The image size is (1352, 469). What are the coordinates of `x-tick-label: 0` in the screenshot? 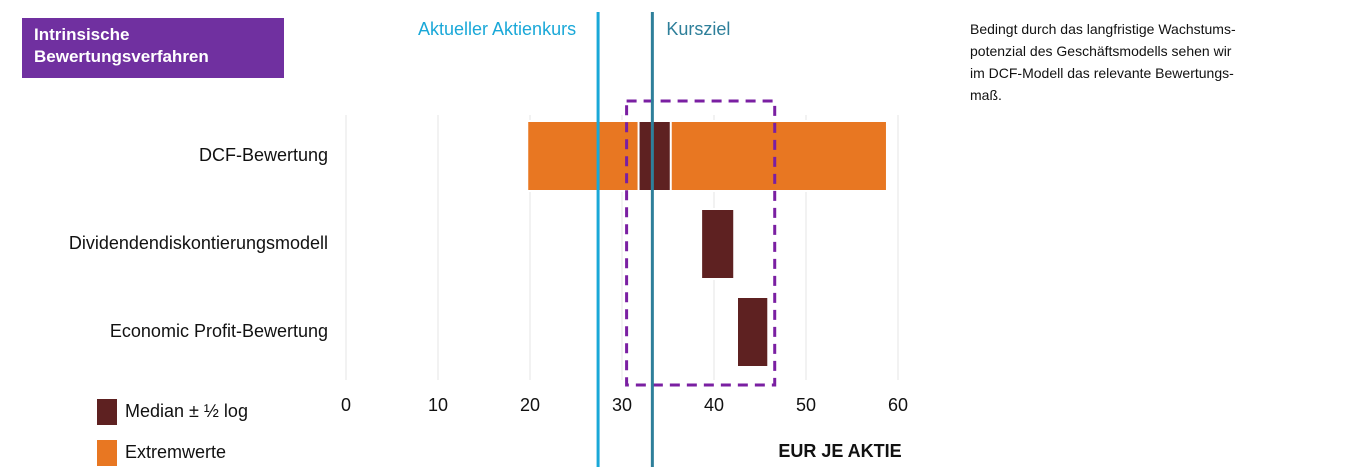 It's located at (346, 405).